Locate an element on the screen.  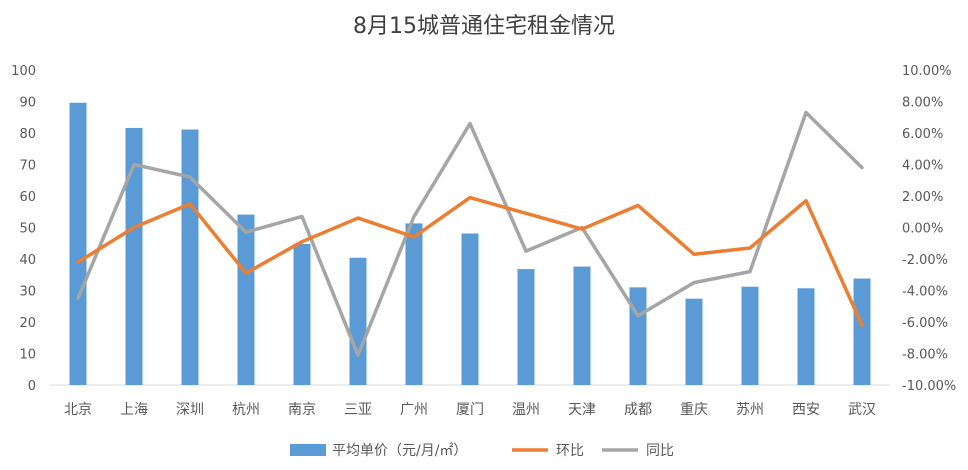
right-tick-label: 6.00% is located at coordinates (922, 134).